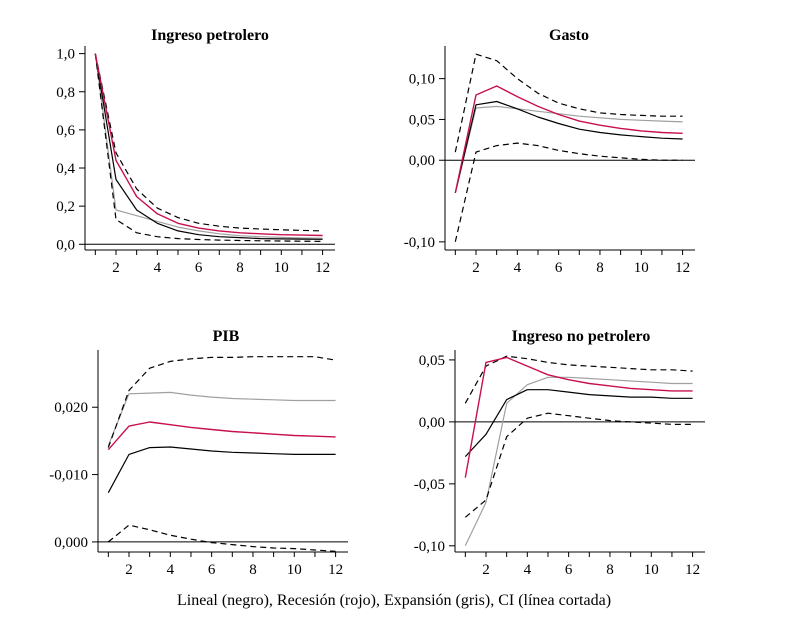 This screenshot has width=788, height=623. I want to click on y-tick-label: 0,4, so click(65, 169).